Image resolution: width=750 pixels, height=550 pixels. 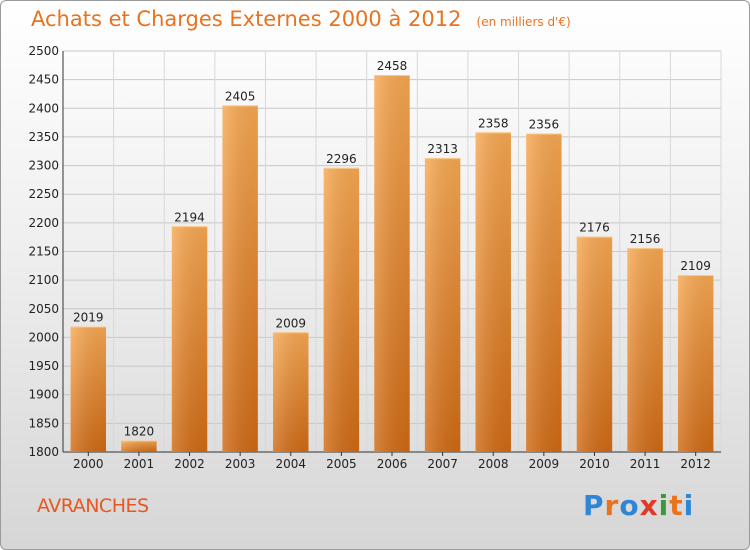 I want to click on bar-2006, so click(x=392, y=263).